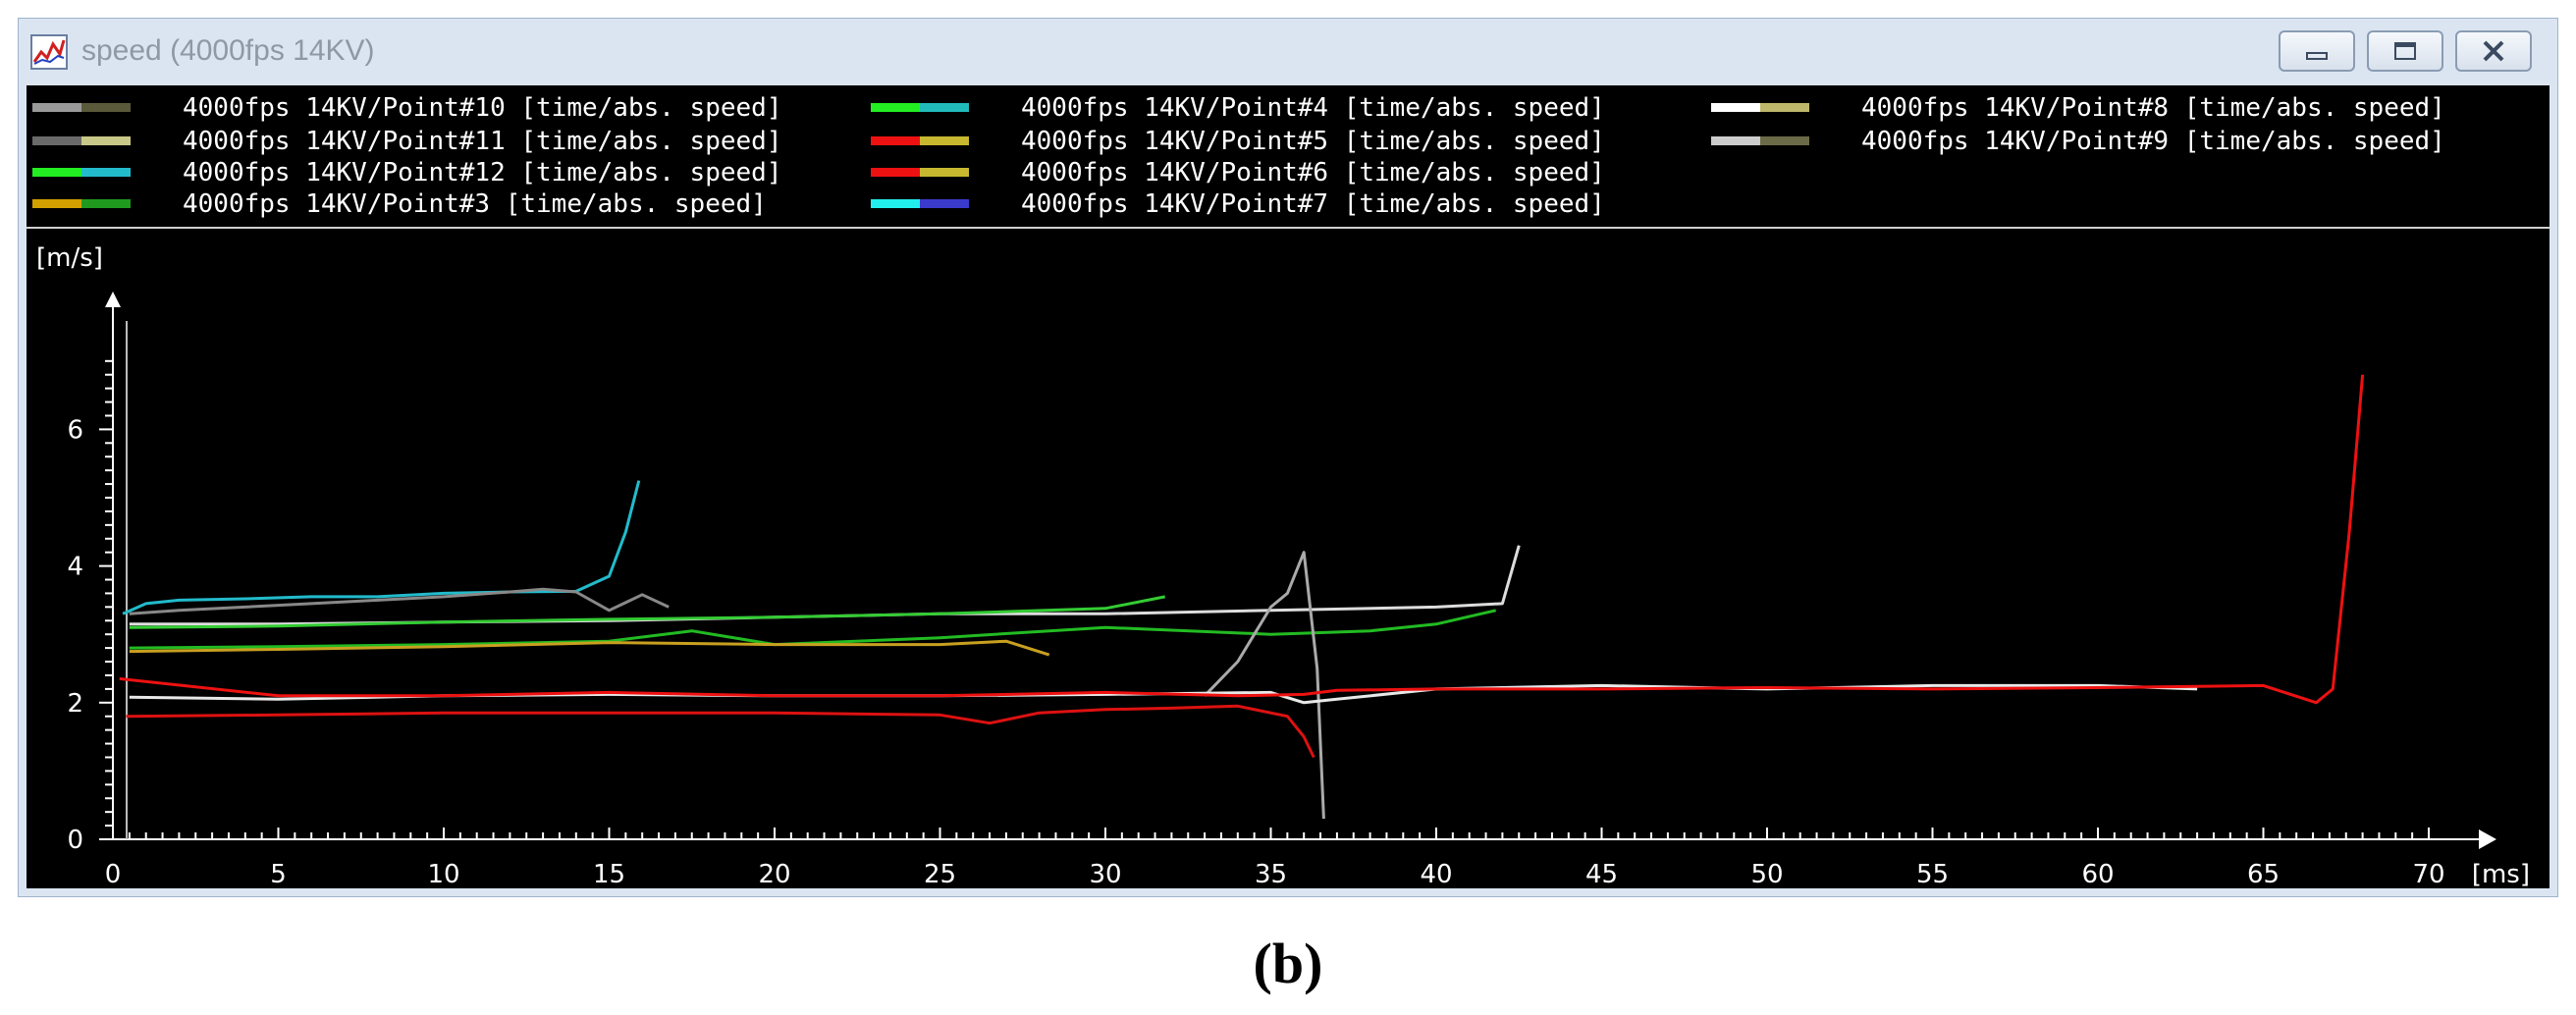  I want to click on x-tick-label: 70, so click(2428, 874).